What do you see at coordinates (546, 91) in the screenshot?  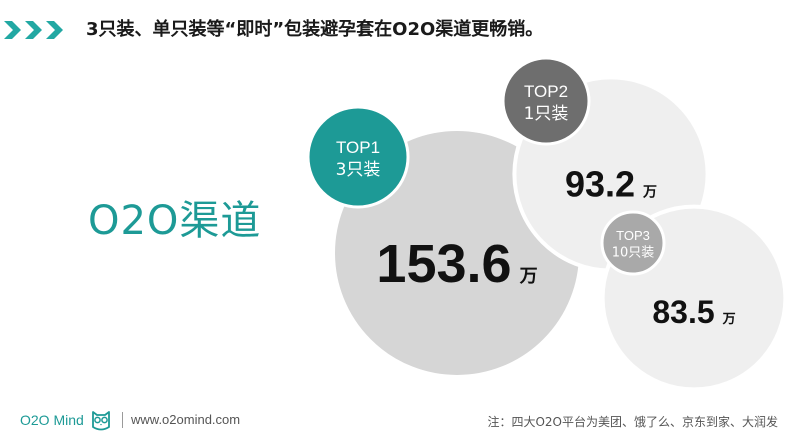 I see `rank-label-top2: TOP2` at bounding box center [546, 91].